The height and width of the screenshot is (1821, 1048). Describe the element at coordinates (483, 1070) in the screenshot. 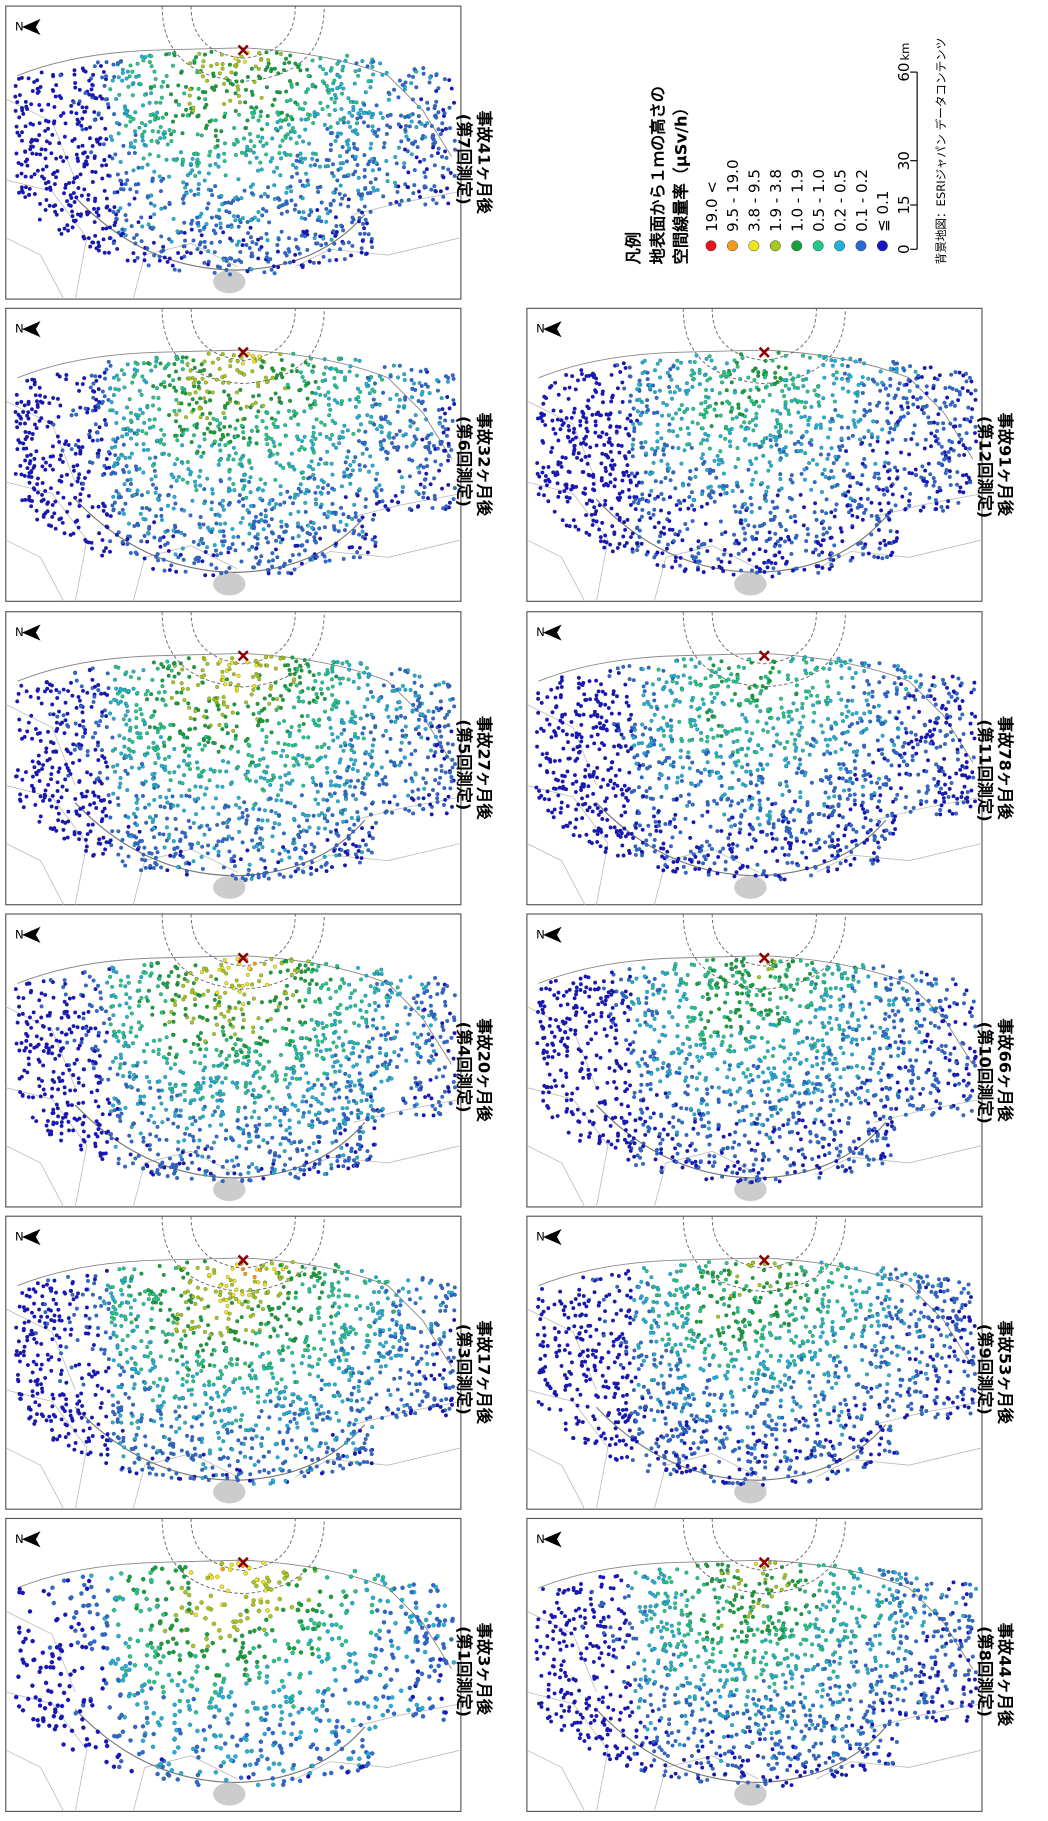

I see `panel-label: 事故20ヶ月後` at that location.